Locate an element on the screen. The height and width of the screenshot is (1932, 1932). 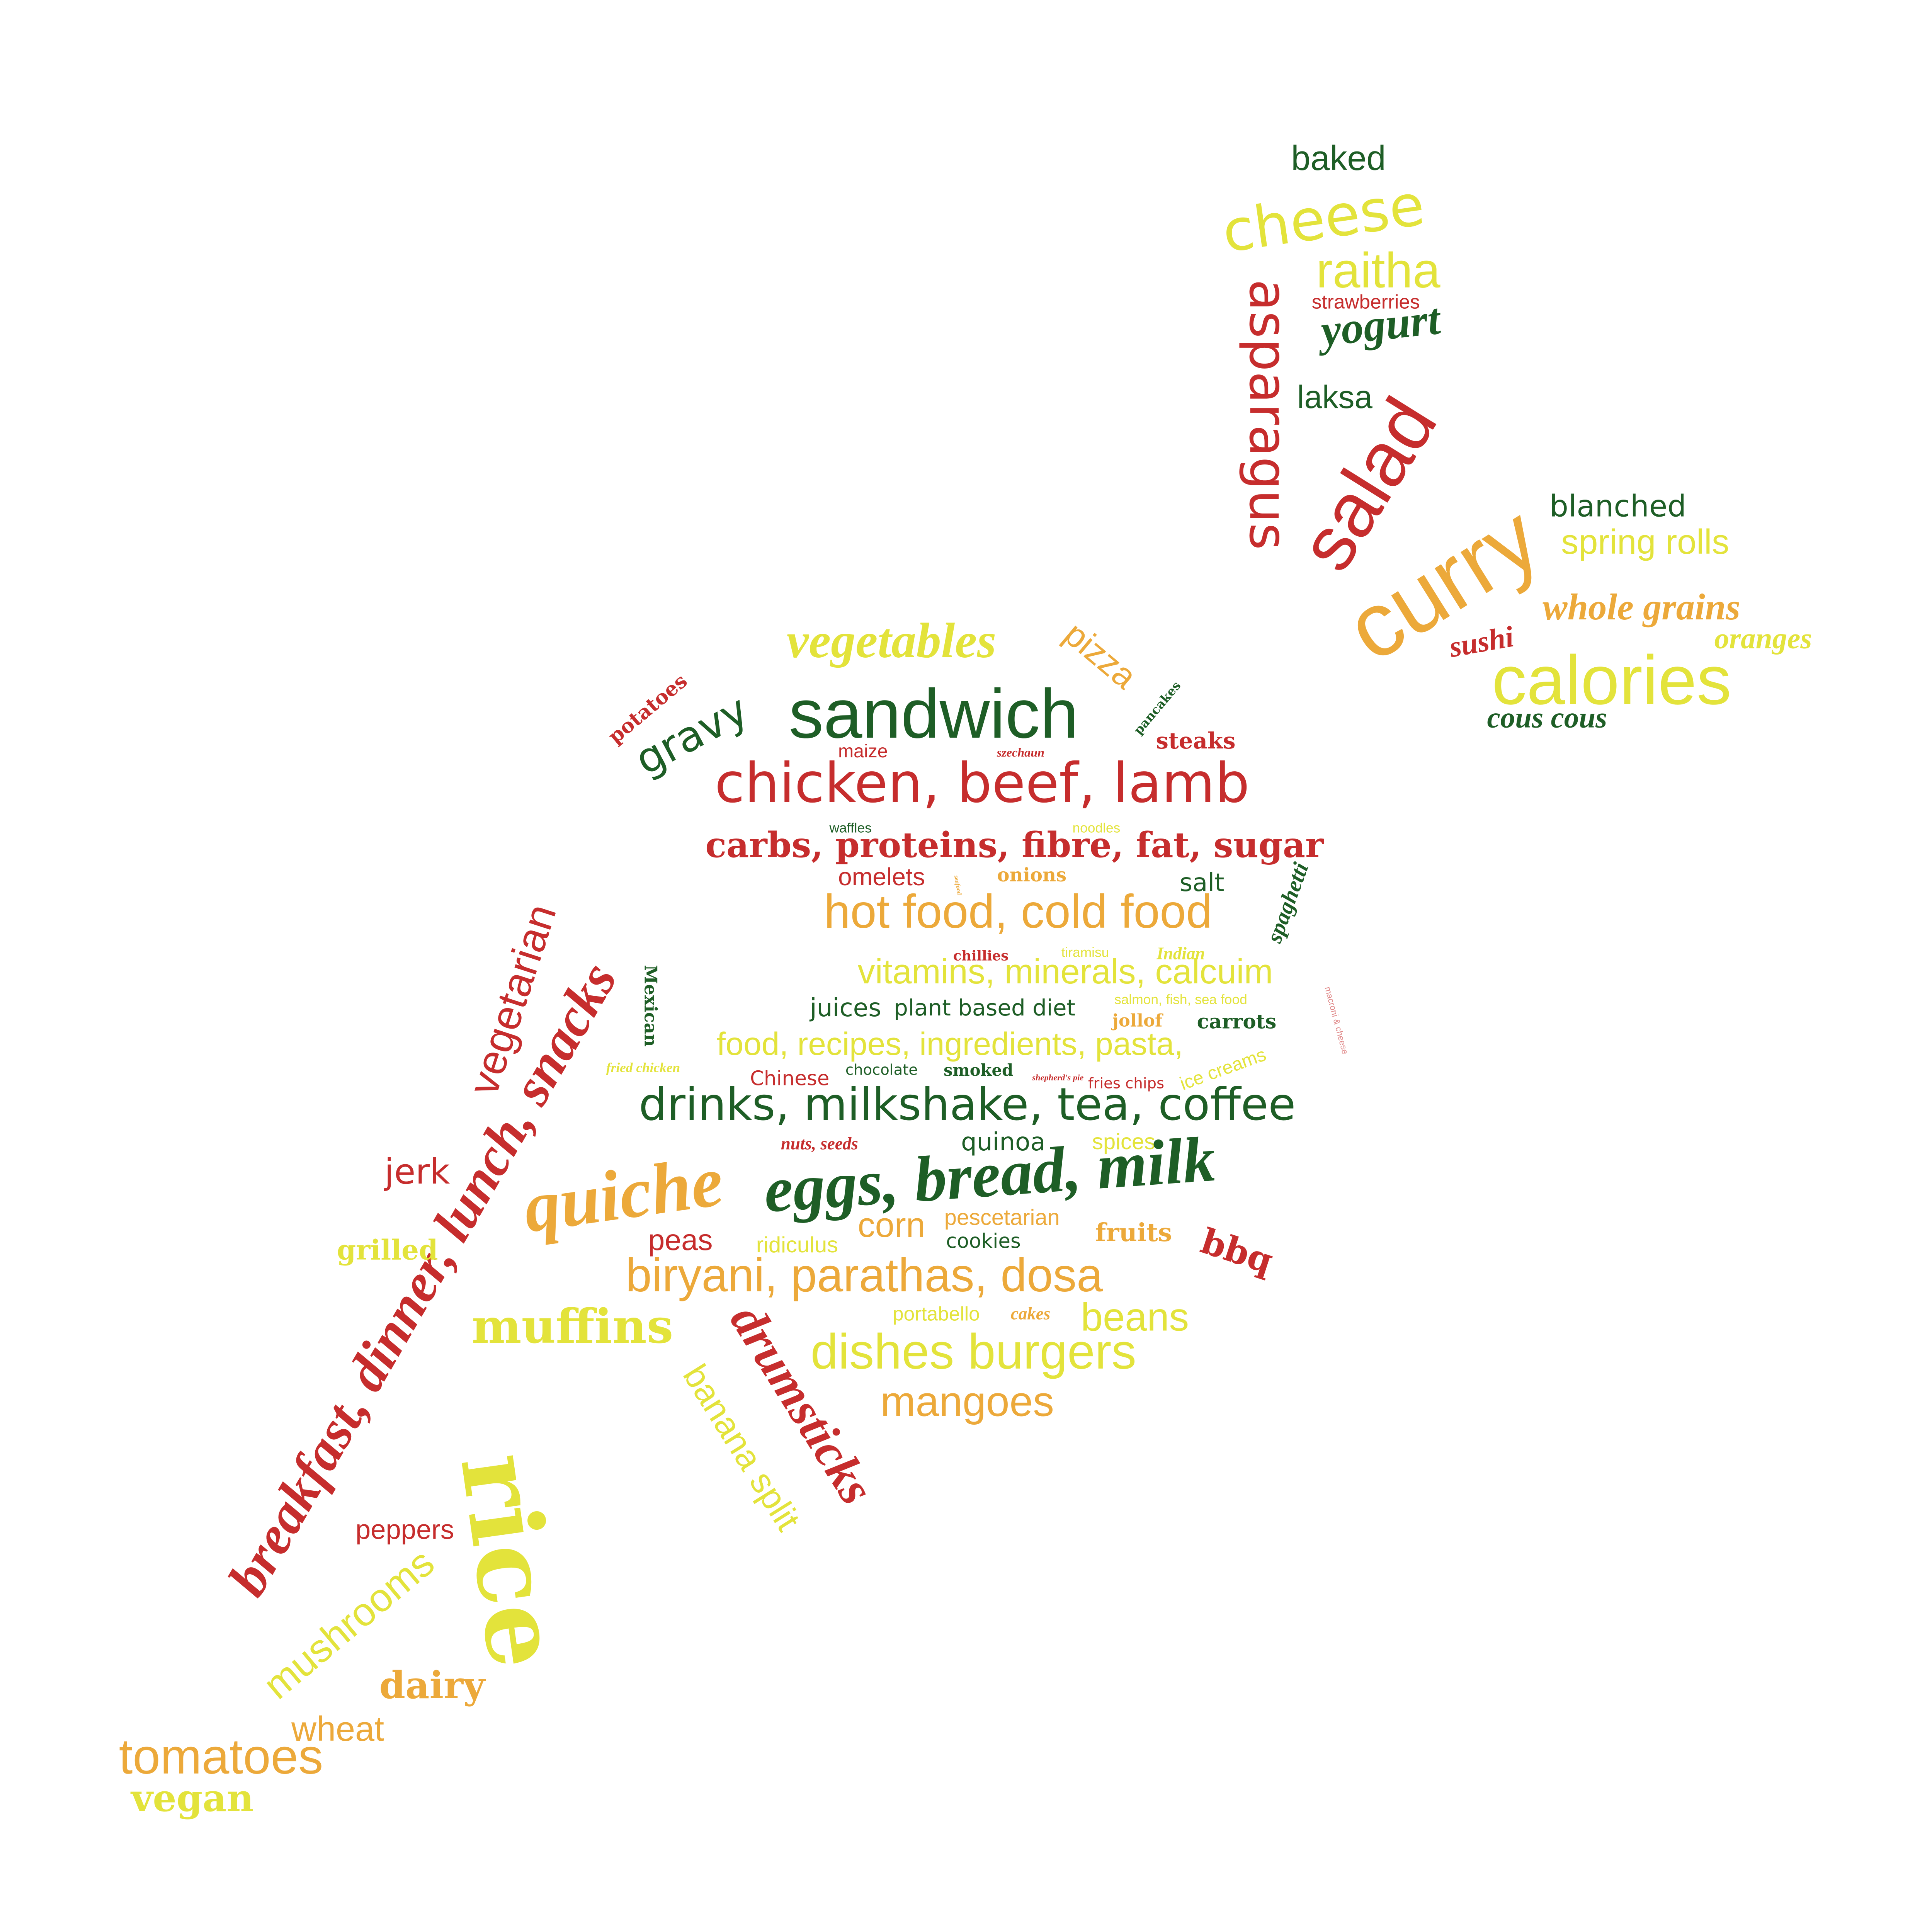
word-jerk: jerk is located at coordinates (417, 1171).